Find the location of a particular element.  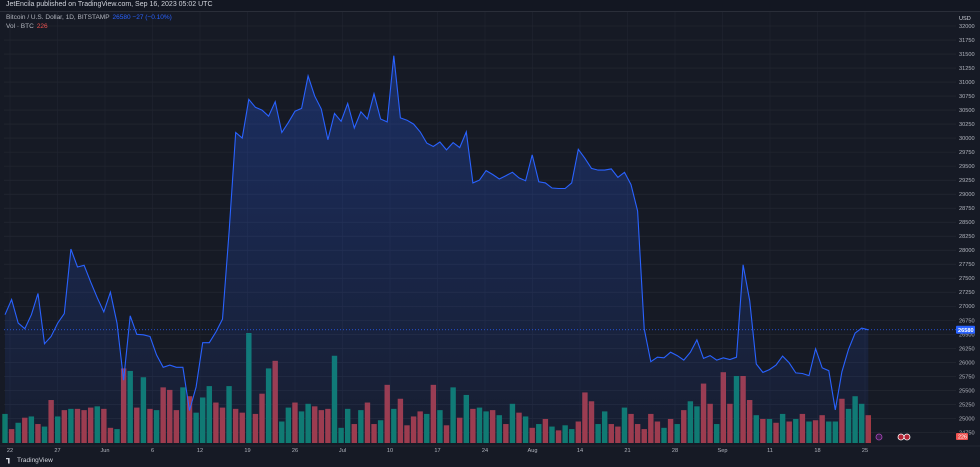

tradingview-logo-icon is located at coordinates (8, 460).